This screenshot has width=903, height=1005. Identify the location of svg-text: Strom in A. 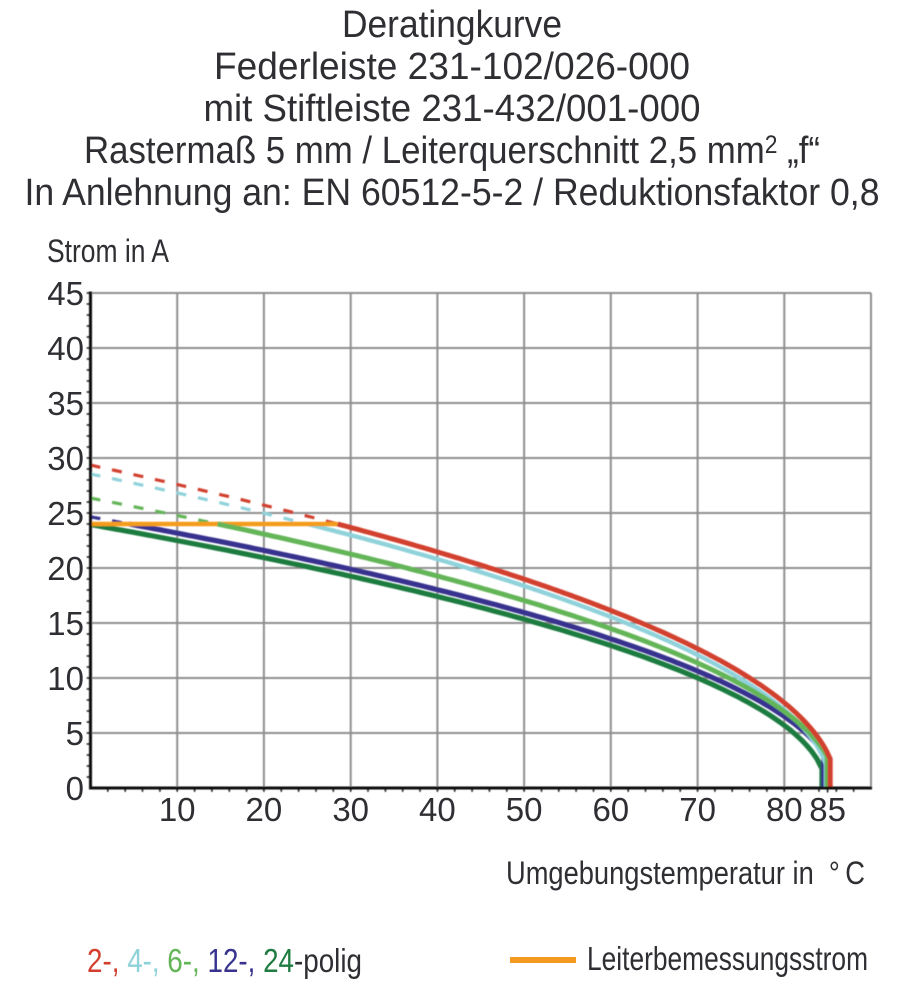
(108, 251).